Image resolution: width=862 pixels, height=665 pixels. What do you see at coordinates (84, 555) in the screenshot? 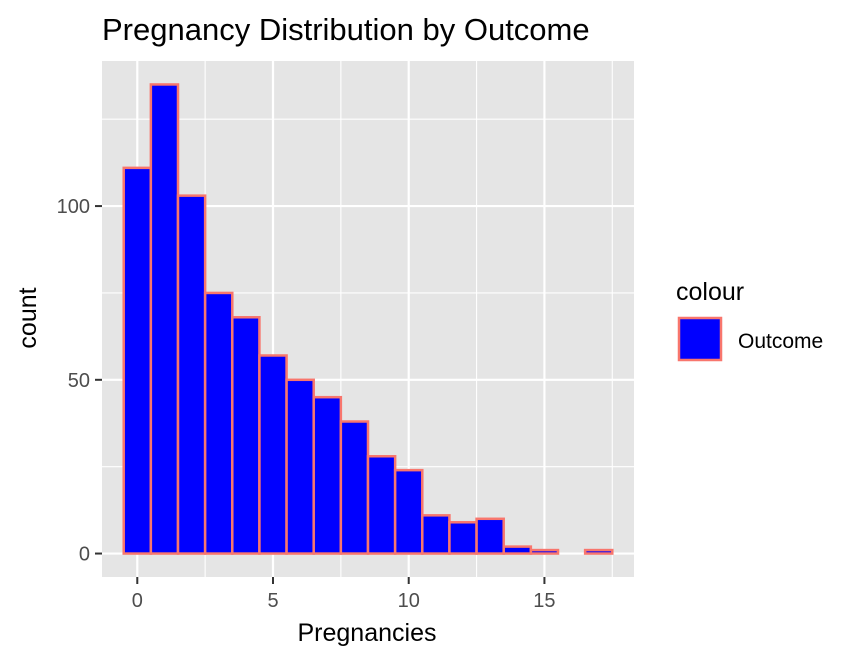
I see `y-tick-label: 0` at bounding box center [84, 555].